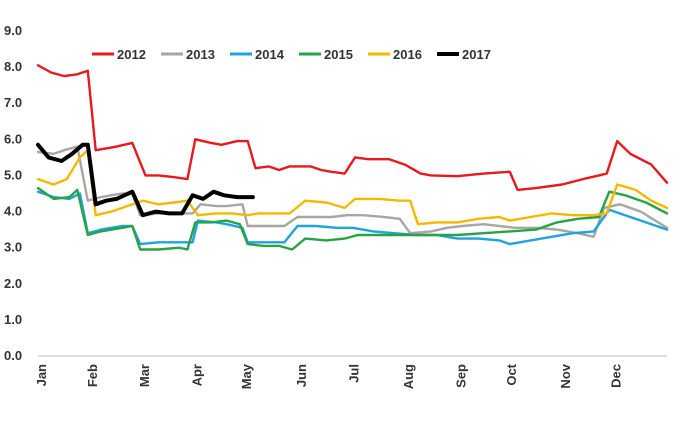 Image resolution: width=700 pixels, height=425 pixels. Describe the element at coordinates (13, 193) in the screenshot. I see `y-axis-tick-labels: 0.0 1.0 2.0 3.0 4.0 5.0 6.0 7.0 8.0 9.0` at that location.